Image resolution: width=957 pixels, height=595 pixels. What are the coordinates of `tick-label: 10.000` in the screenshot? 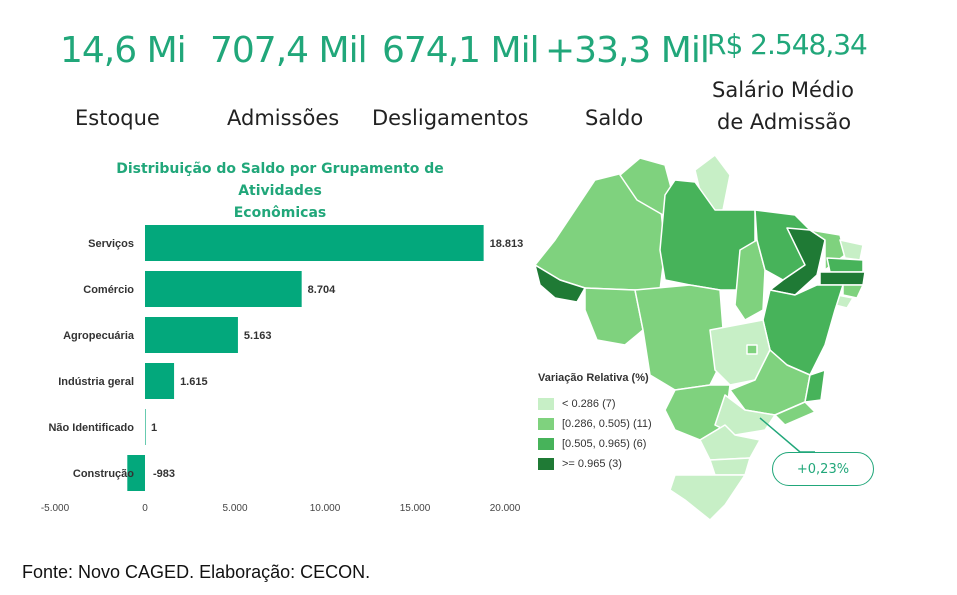 It's located at (325, 508).